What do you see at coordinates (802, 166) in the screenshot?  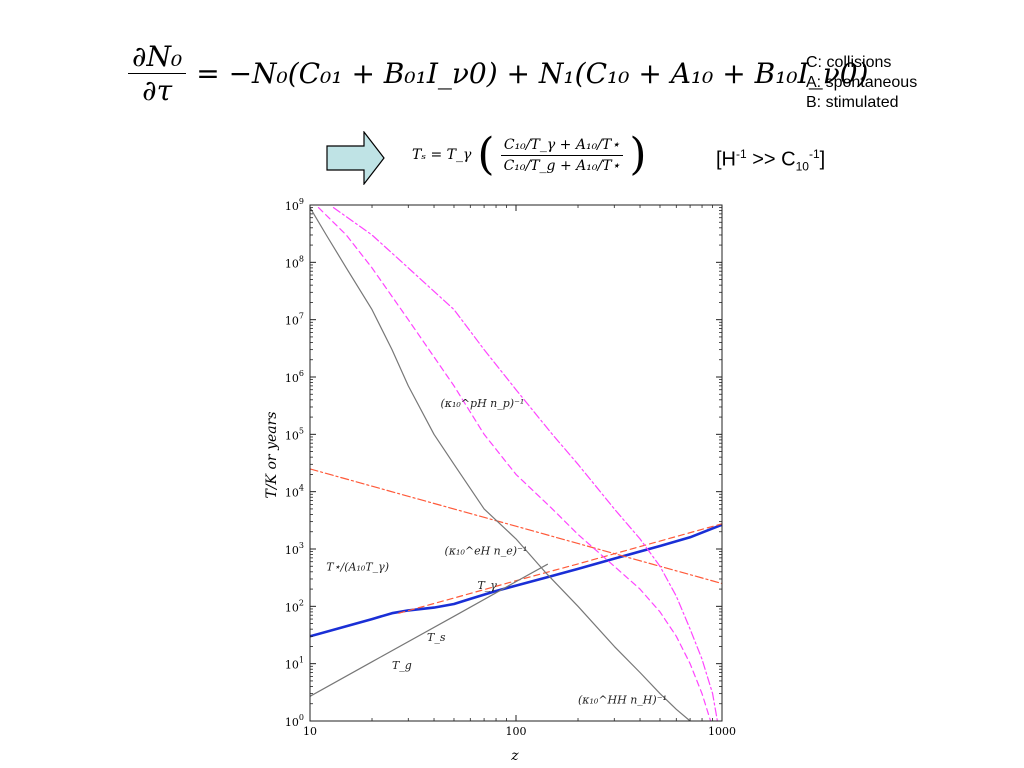 I see `condition-sub: 10` at bounding box center [802, 166].